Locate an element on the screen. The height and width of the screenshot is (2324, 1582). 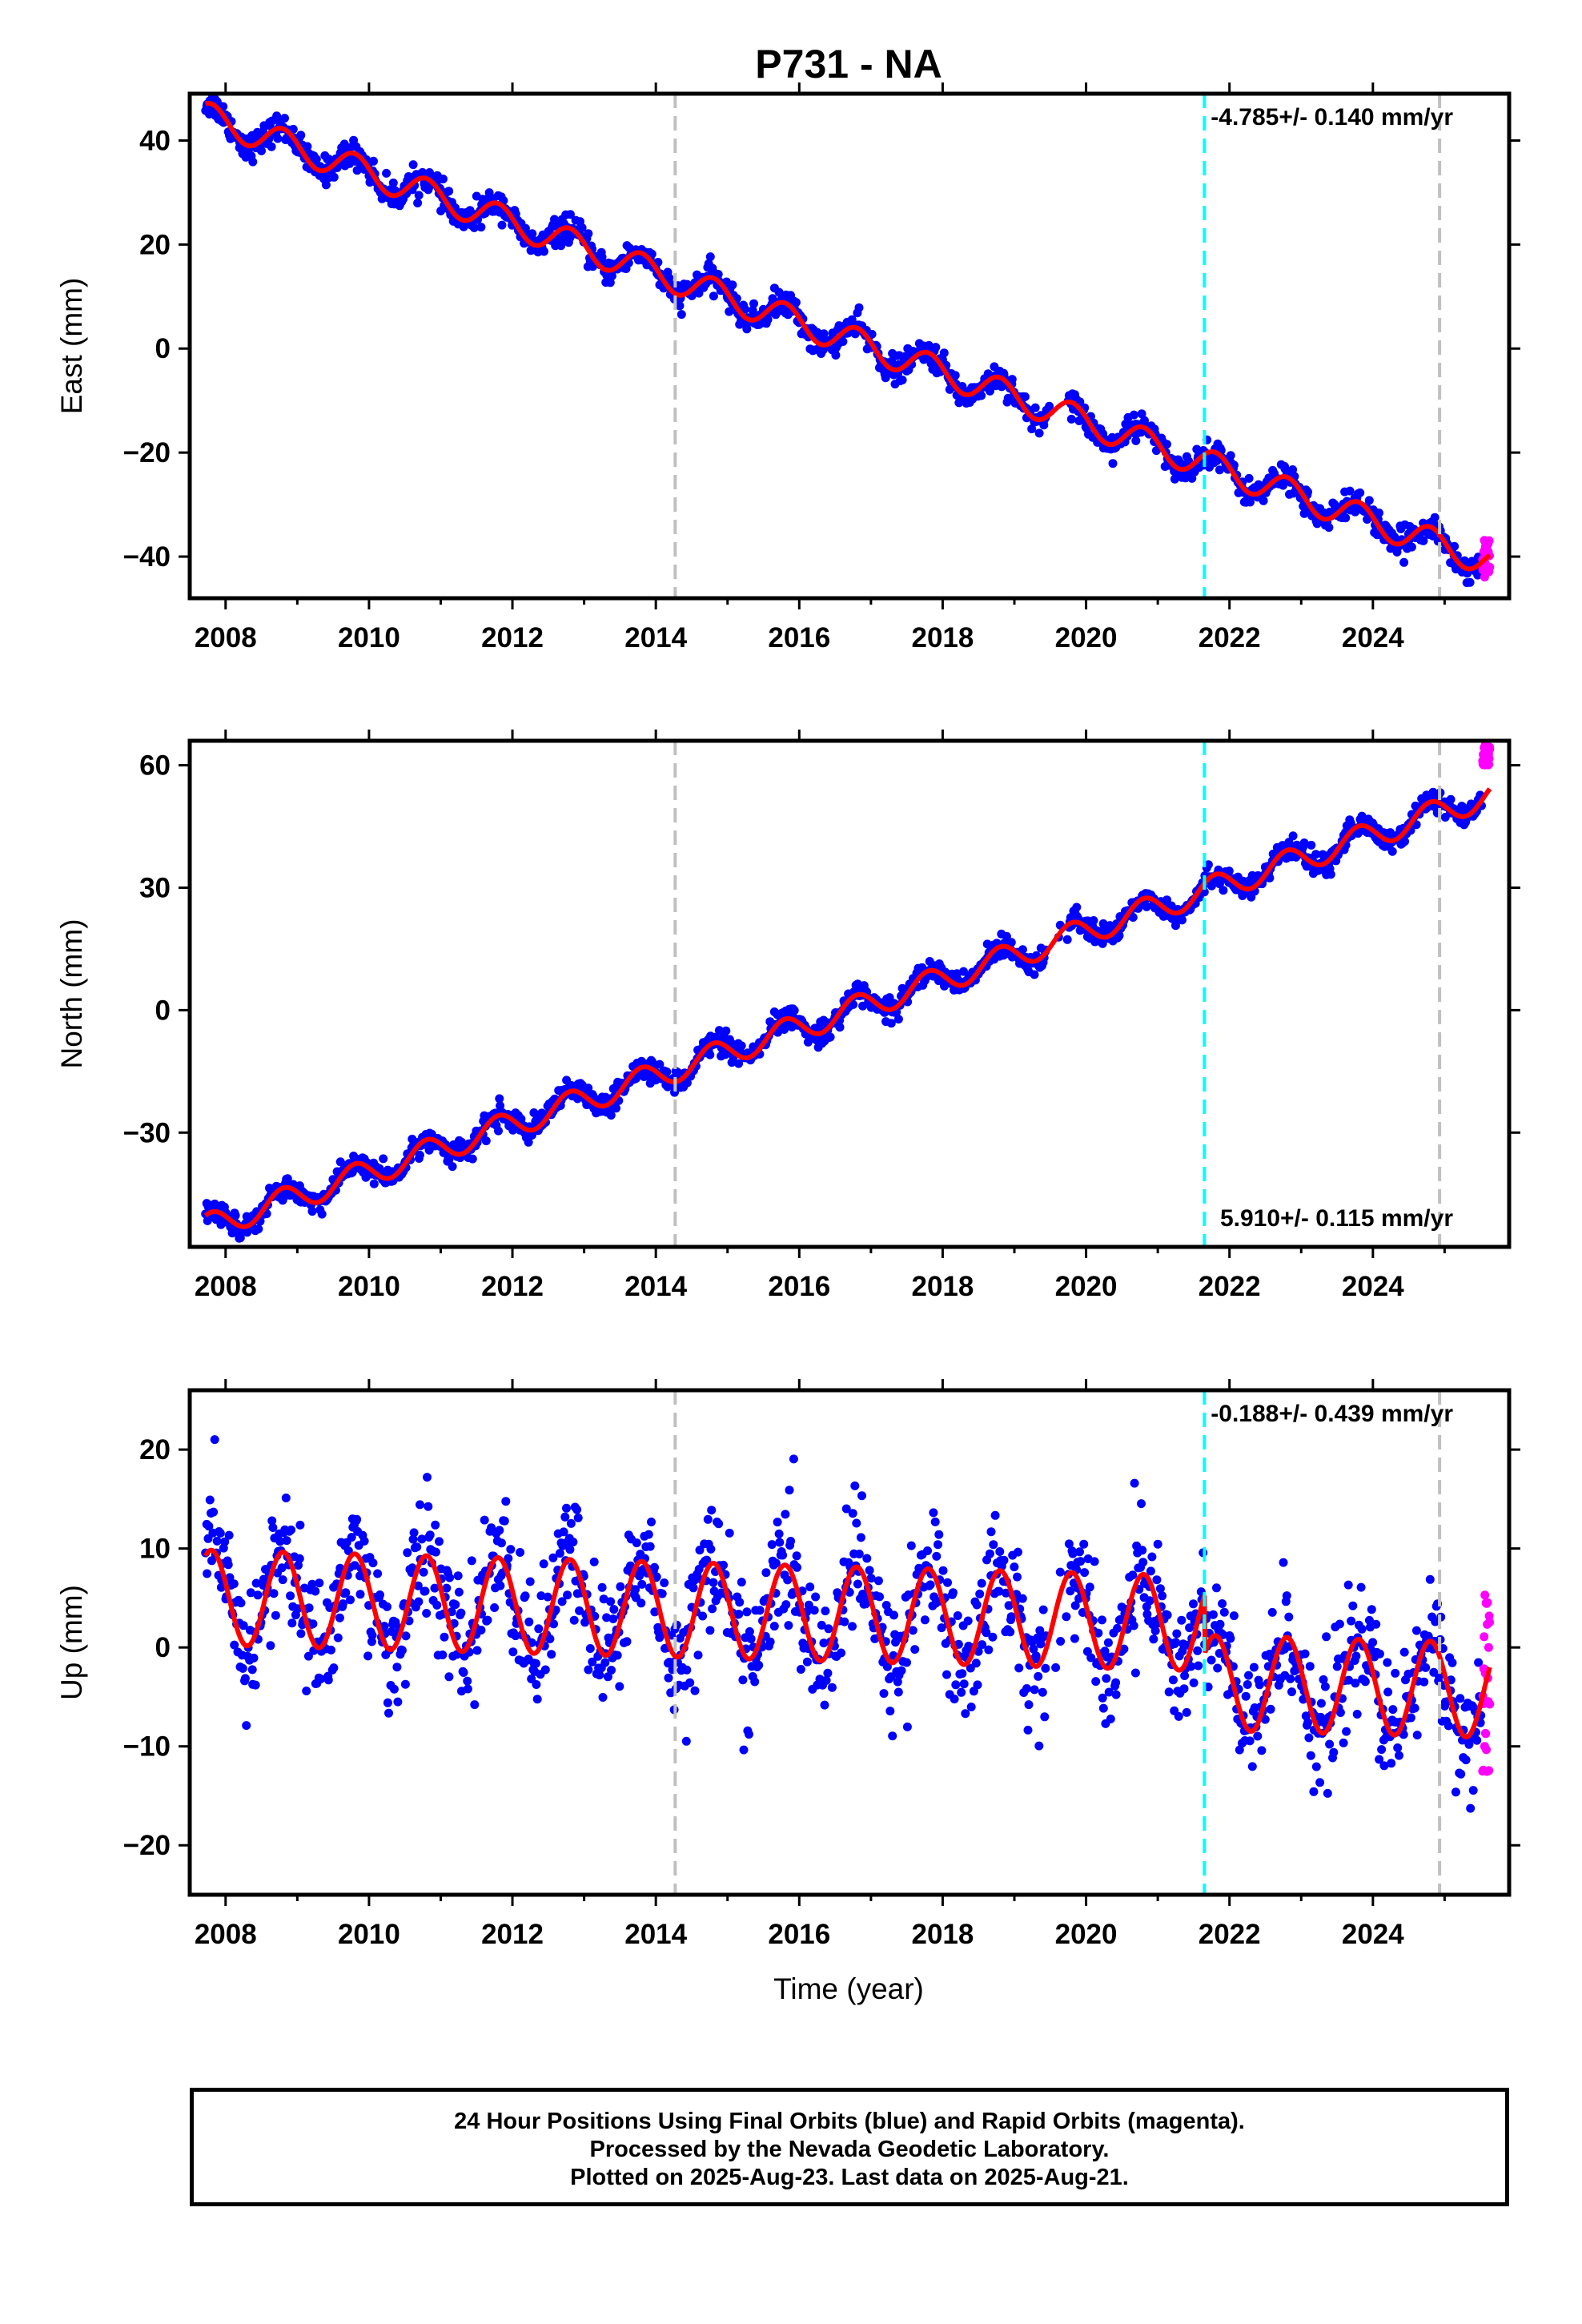
rapid-point is located at coordinates (1490, 567).